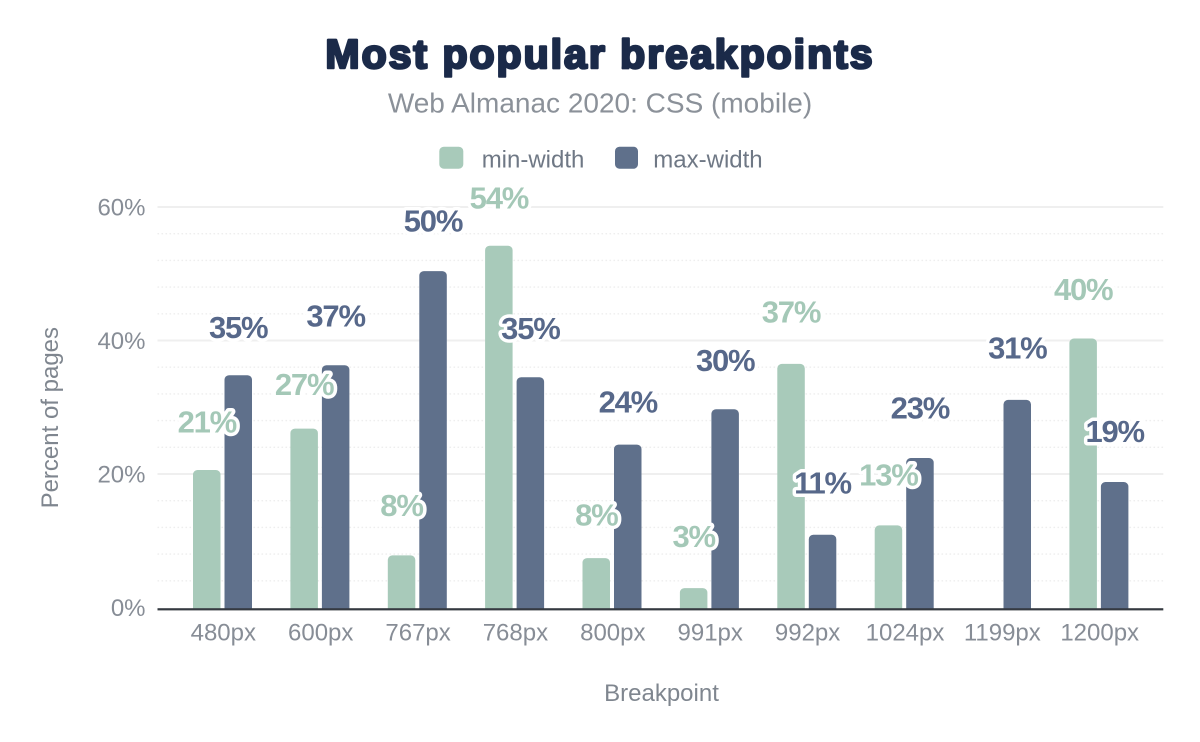  Describe the element at coordinates (612, 633) in the screenshot. I see `svg-text: 800px` at that location.